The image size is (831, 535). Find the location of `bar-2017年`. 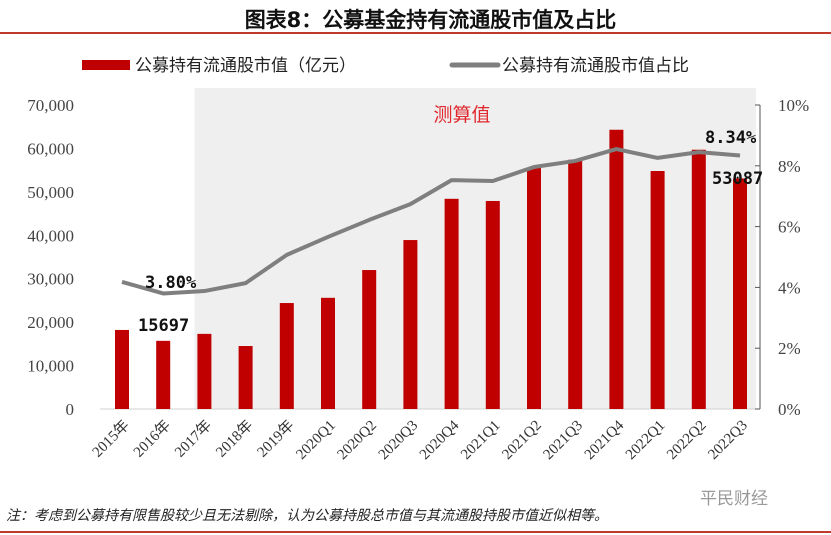

bar-2017年 is located at coordinates (204, 371).